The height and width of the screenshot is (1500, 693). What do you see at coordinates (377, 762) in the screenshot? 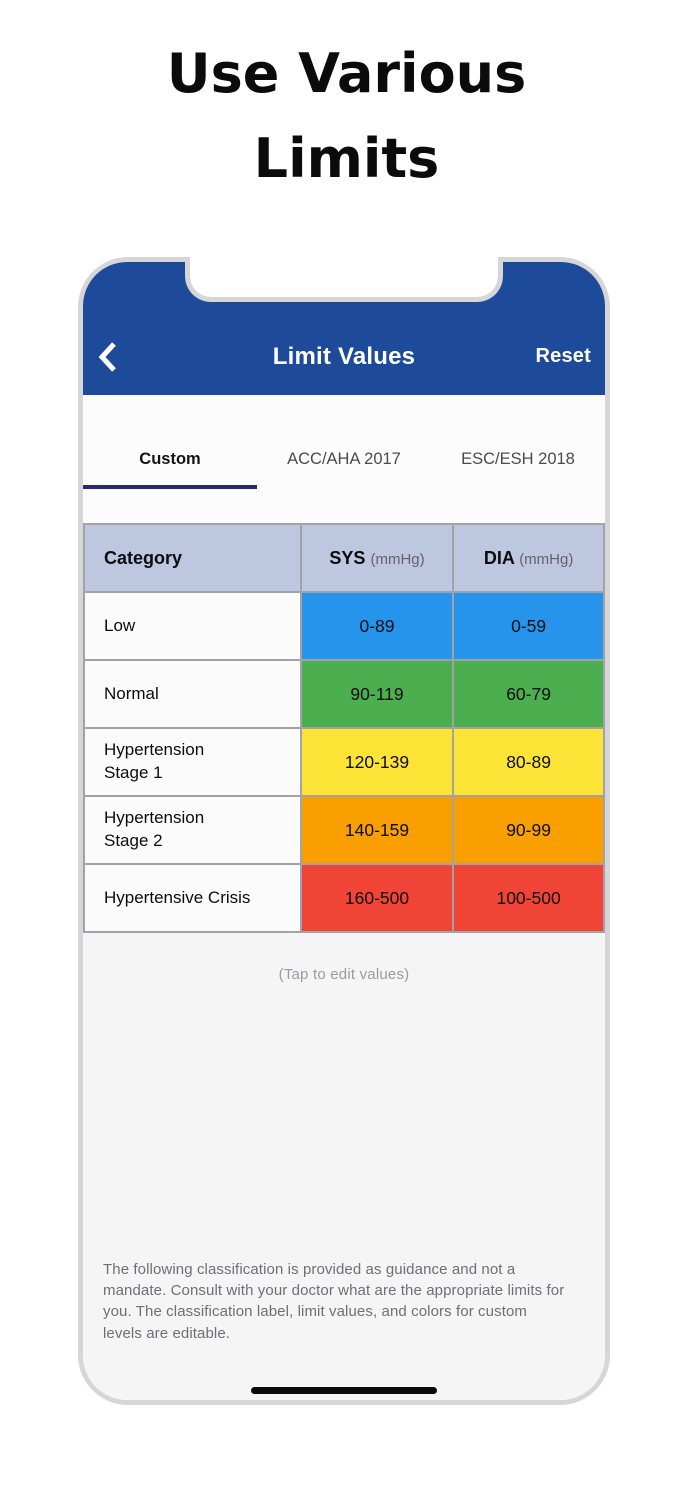
I see `sys-cell-stage1: 120-139` at bounding box center [377, 762].